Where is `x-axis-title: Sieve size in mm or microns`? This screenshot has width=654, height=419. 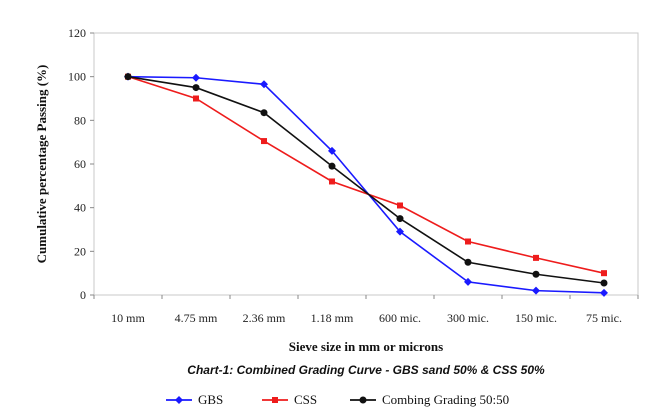
x-axis-title: Sieve size in mm or microns is located at coordinates (366, 346).